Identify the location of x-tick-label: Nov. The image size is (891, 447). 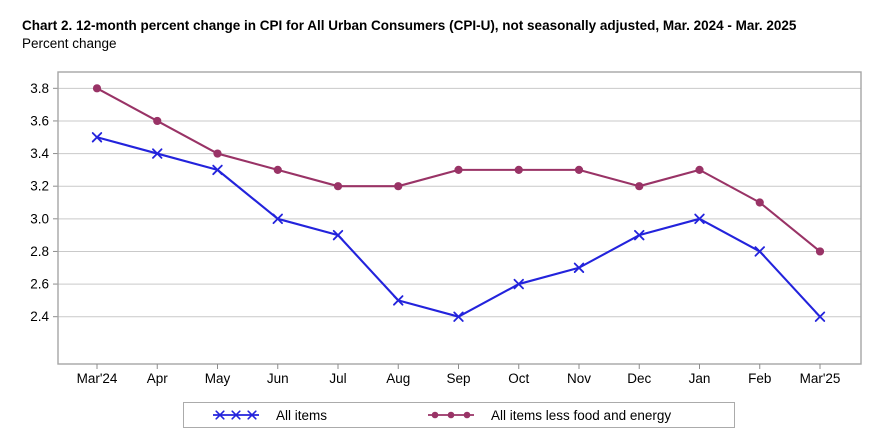
(579, 378).